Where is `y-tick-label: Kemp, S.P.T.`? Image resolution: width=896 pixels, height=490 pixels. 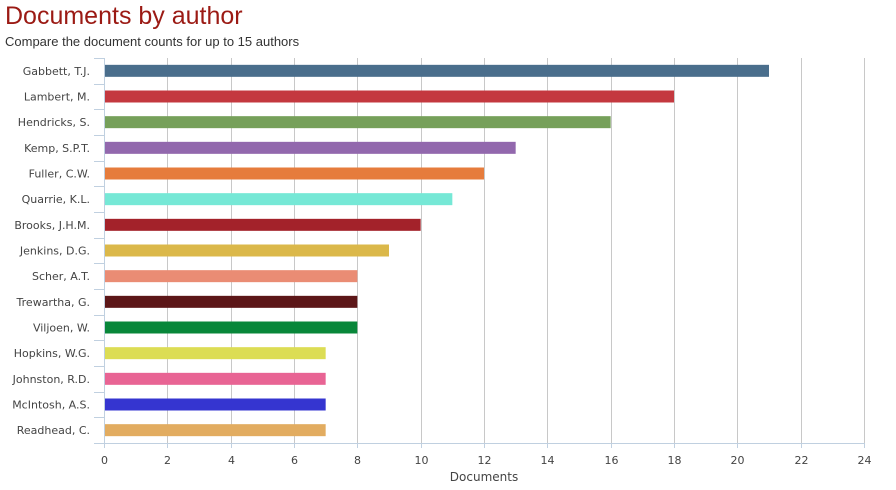 y-tick-label: Kemp, S.P.T. is located at coordinates (57, 148).